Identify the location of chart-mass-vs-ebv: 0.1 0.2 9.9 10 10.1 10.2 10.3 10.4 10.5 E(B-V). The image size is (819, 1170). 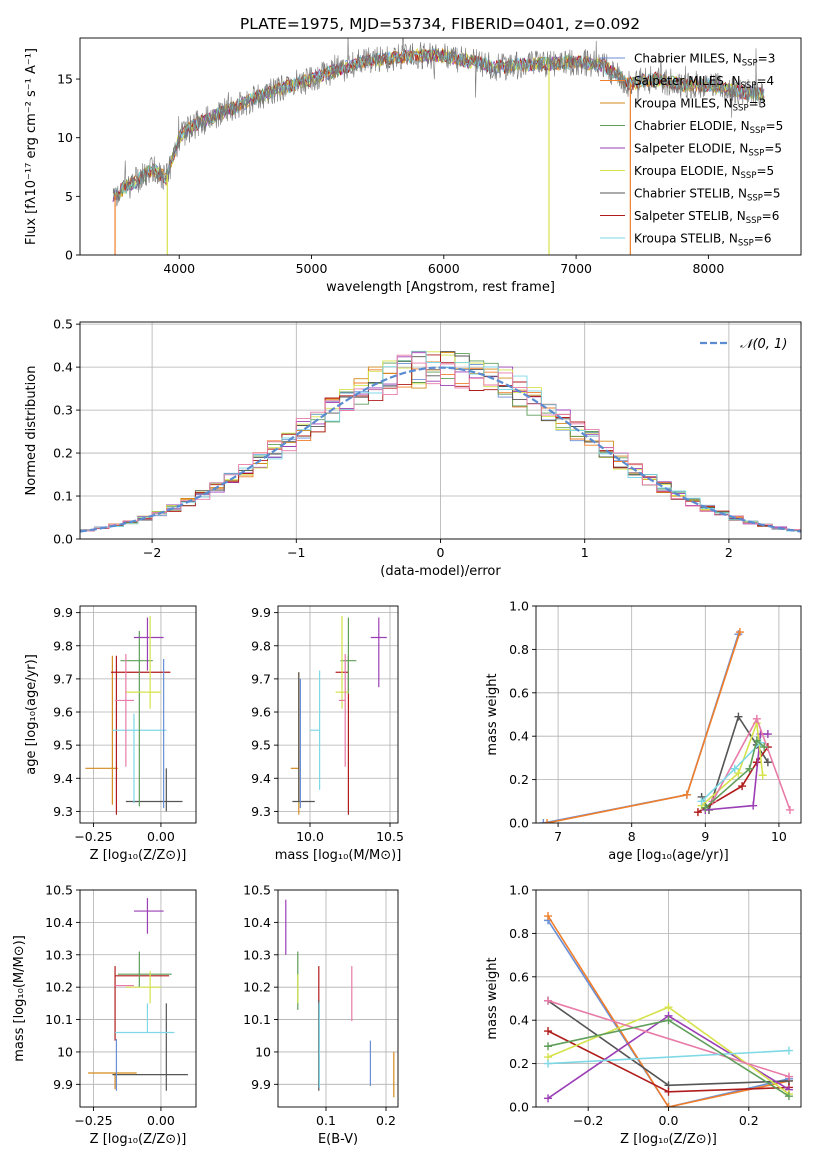
(321, 1015).